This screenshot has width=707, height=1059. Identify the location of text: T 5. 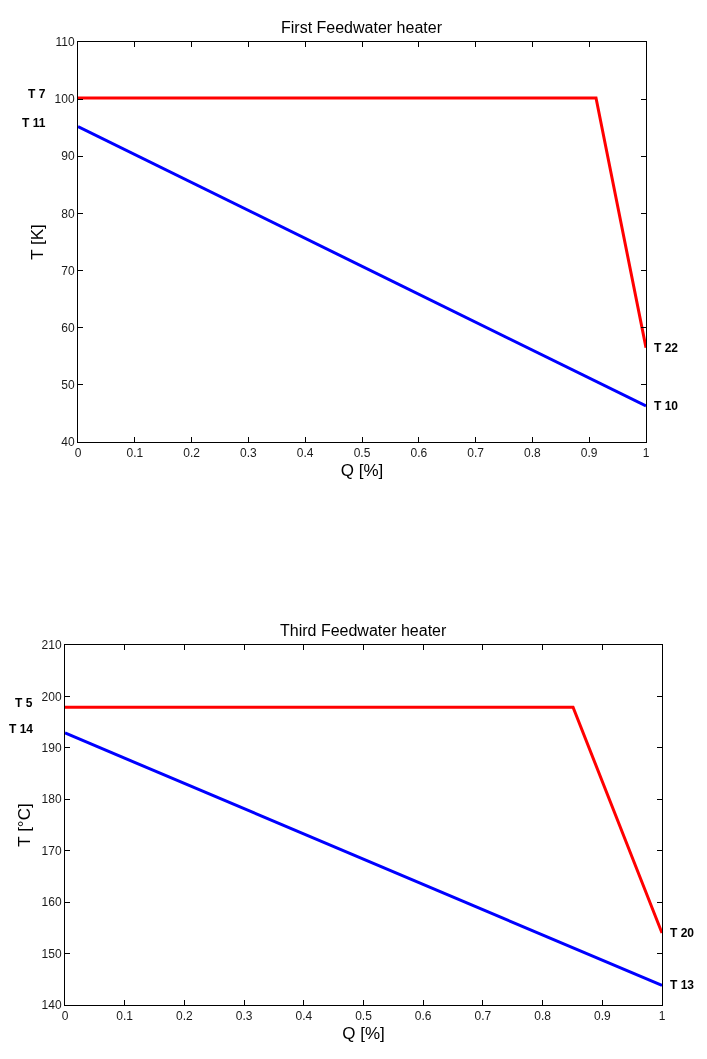
(24, 703).